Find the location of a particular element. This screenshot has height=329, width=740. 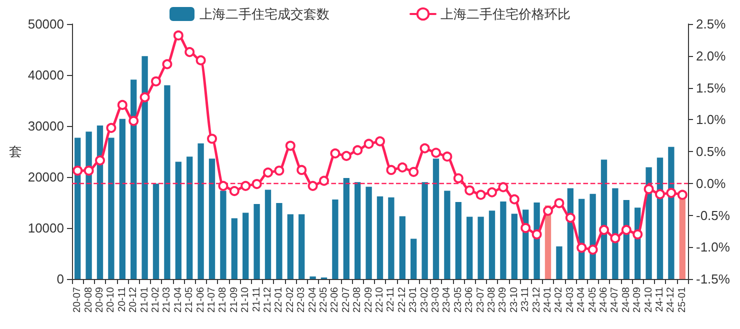

x-tick-label: 23-07 is located at coordinates (480, 299).